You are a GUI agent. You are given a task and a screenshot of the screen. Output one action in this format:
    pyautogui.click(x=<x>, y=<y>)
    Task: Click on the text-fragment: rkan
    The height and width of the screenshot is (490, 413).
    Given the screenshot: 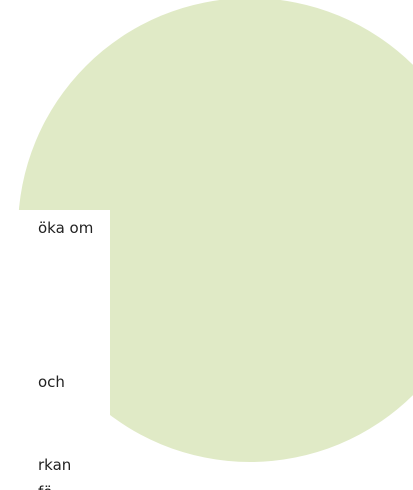 What is the action you would take?
    pyautogui.click(x=54, y=465)
    